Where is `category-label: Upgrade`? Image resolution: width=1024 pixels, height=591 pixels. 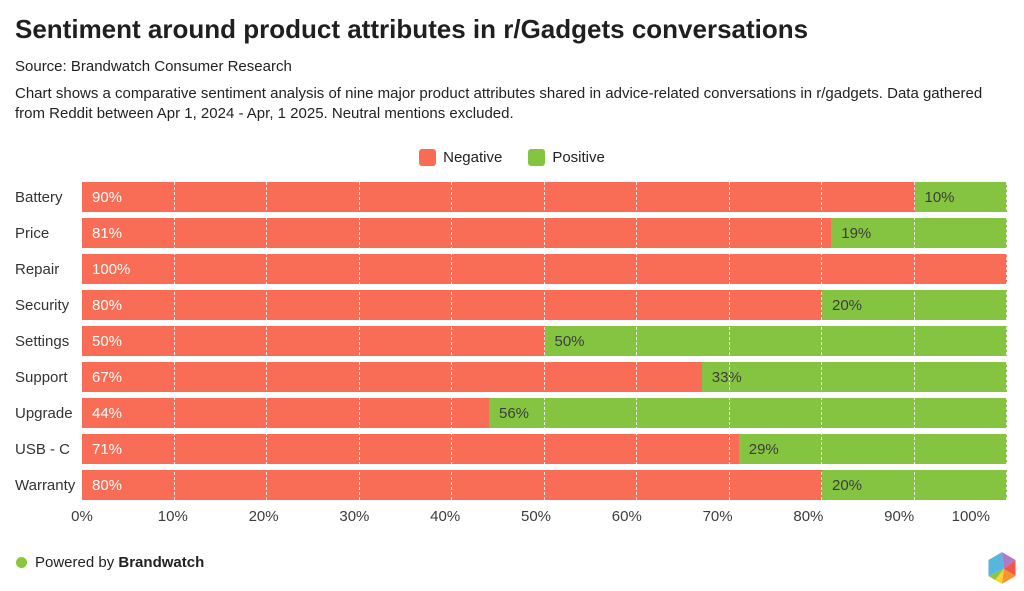
category-label: Upgrade is located at coordinates (44, 413).